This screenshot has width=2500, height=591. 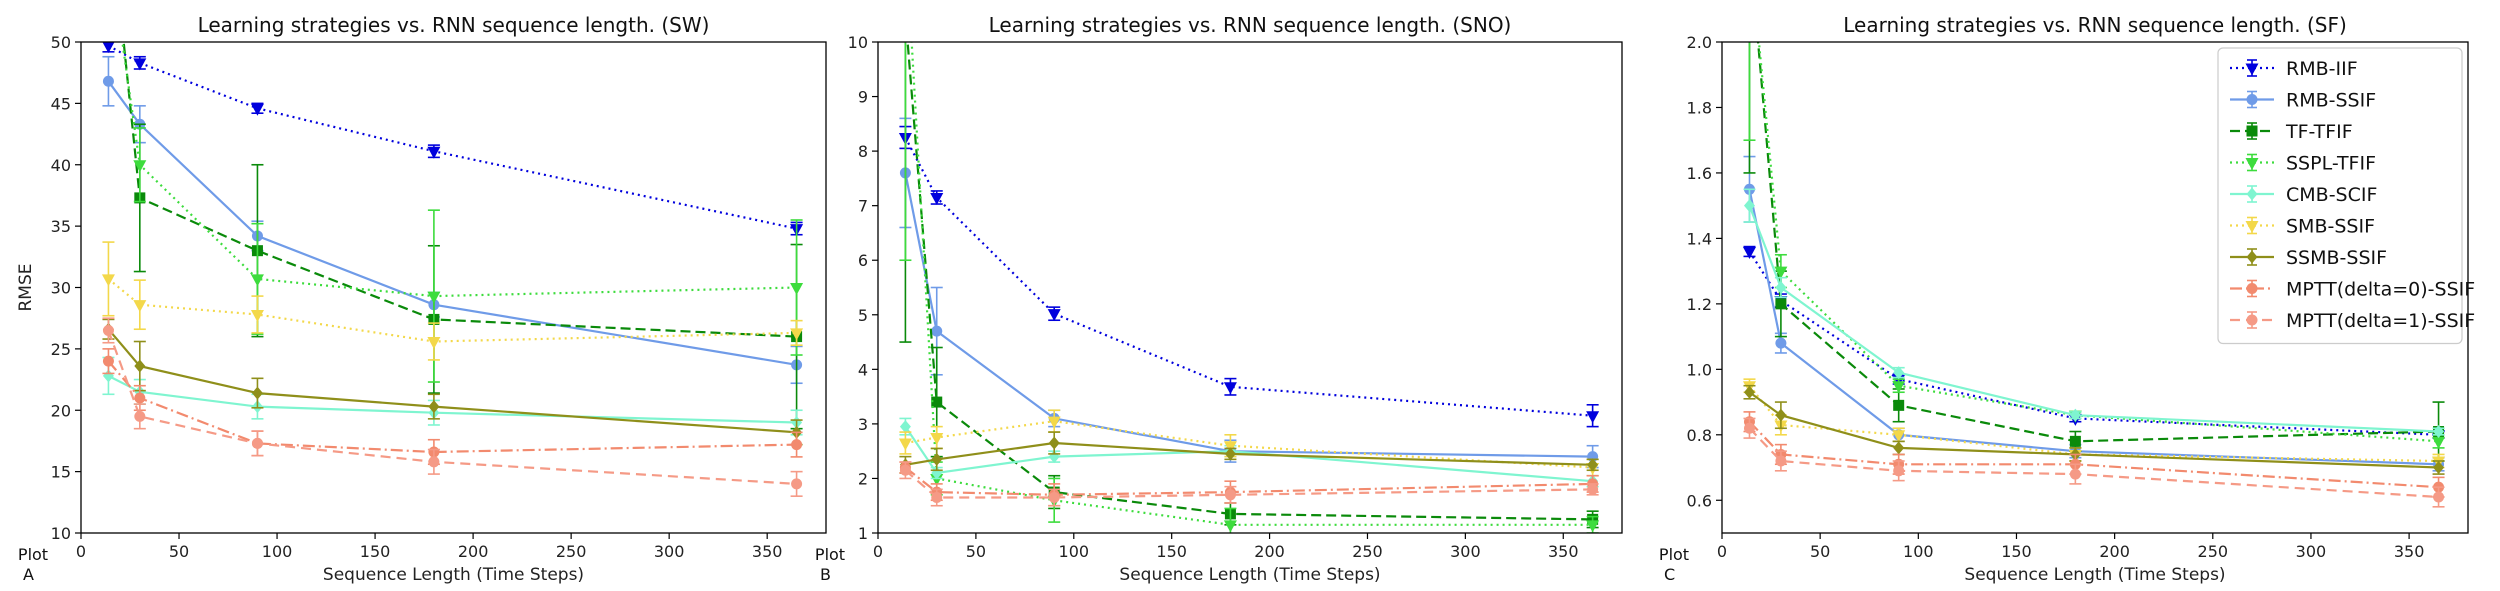 What do you see at coordinates (1669, 574) in the screenshot?
I see `plot-tag-letter: C` at bounding box center [1669, 574].